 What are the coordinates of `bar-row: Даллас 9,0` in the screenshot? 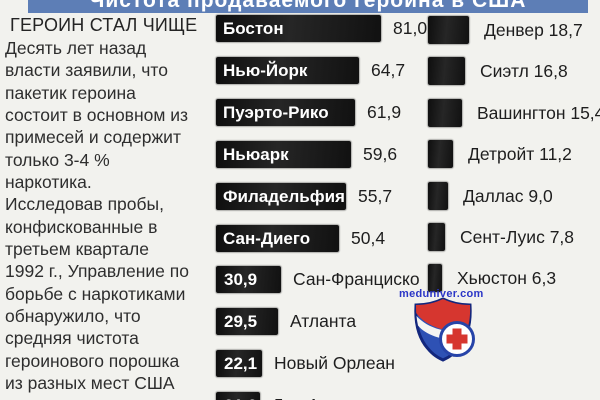 It's located at (490, 196).